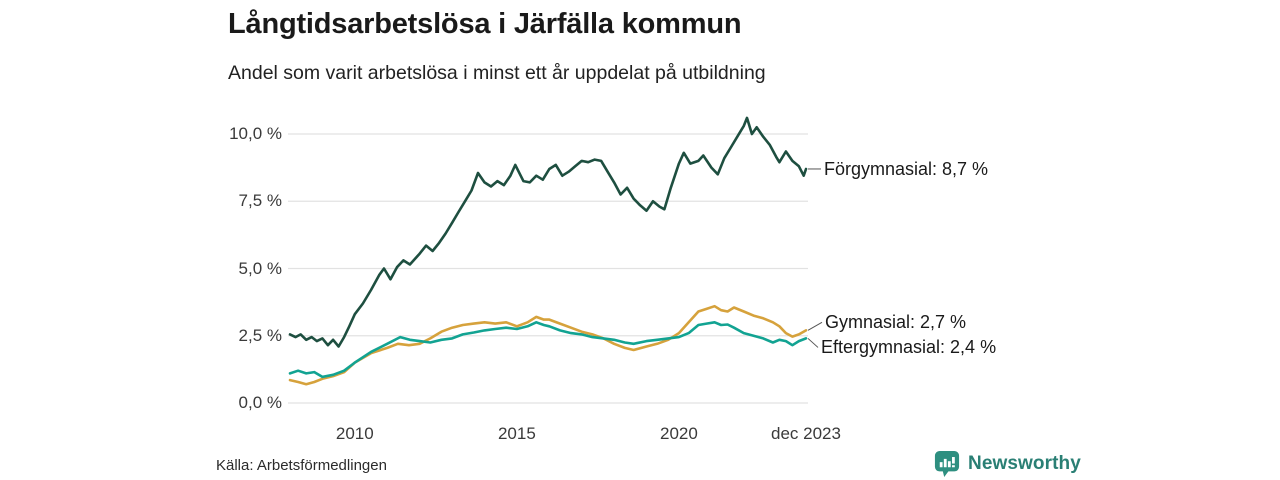 The width and height of the screenshot is (1280, 480). I want to click on y-tick-label: 10,0 %, so click(255, 133).